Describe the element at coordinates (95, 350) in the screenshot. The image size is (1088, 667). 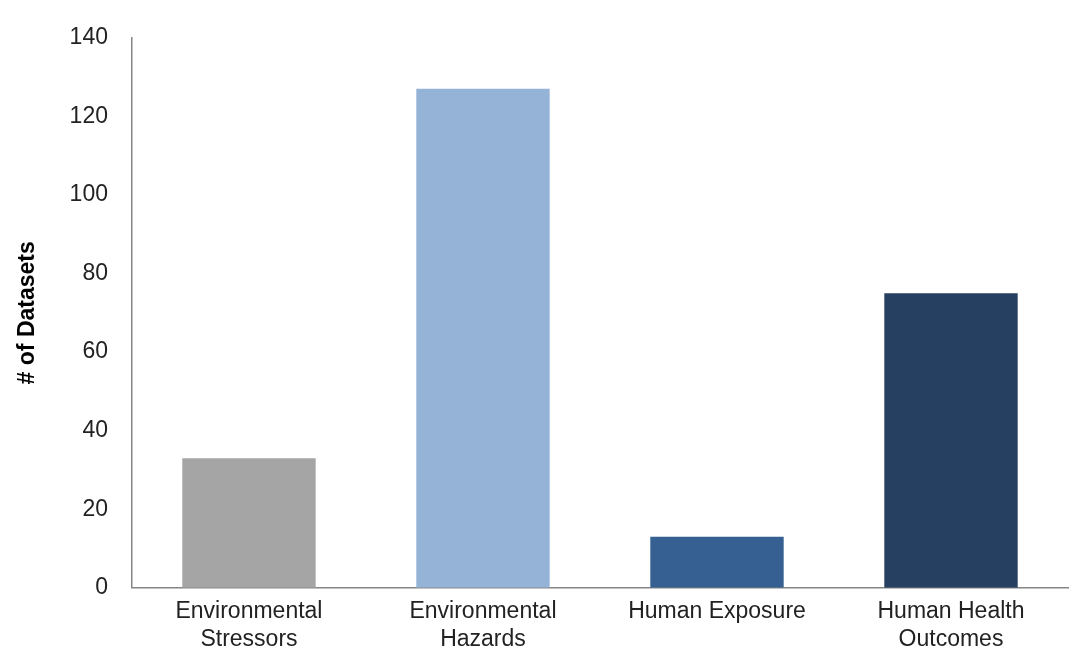
I see `y-tick-label: 60` at that location.